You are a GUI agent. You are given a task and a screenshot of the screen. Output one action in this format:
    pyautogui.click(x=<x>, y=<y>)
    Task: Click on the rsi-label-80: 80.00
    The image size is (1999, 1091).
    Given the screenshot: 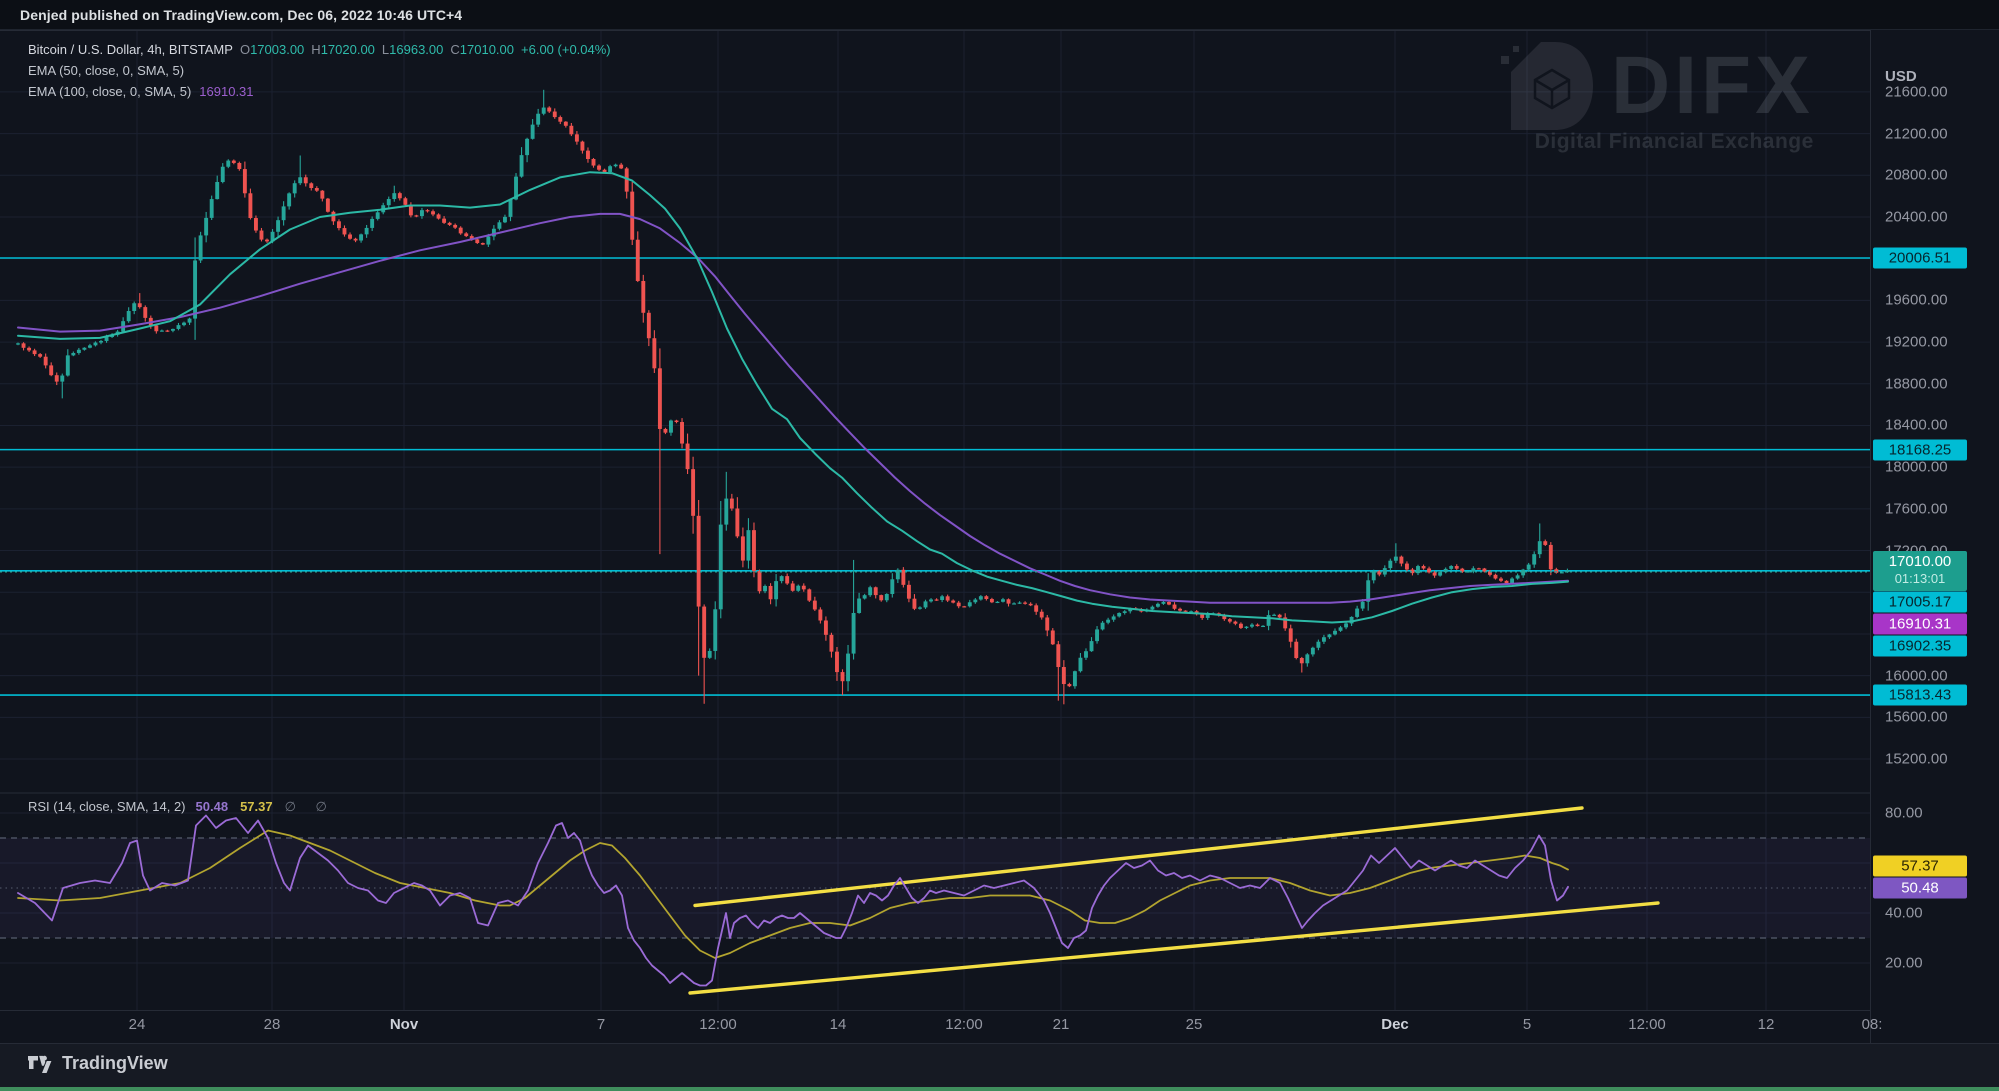 What is the action you would take?
    pyautogui.click(x=1904, y=813)
    